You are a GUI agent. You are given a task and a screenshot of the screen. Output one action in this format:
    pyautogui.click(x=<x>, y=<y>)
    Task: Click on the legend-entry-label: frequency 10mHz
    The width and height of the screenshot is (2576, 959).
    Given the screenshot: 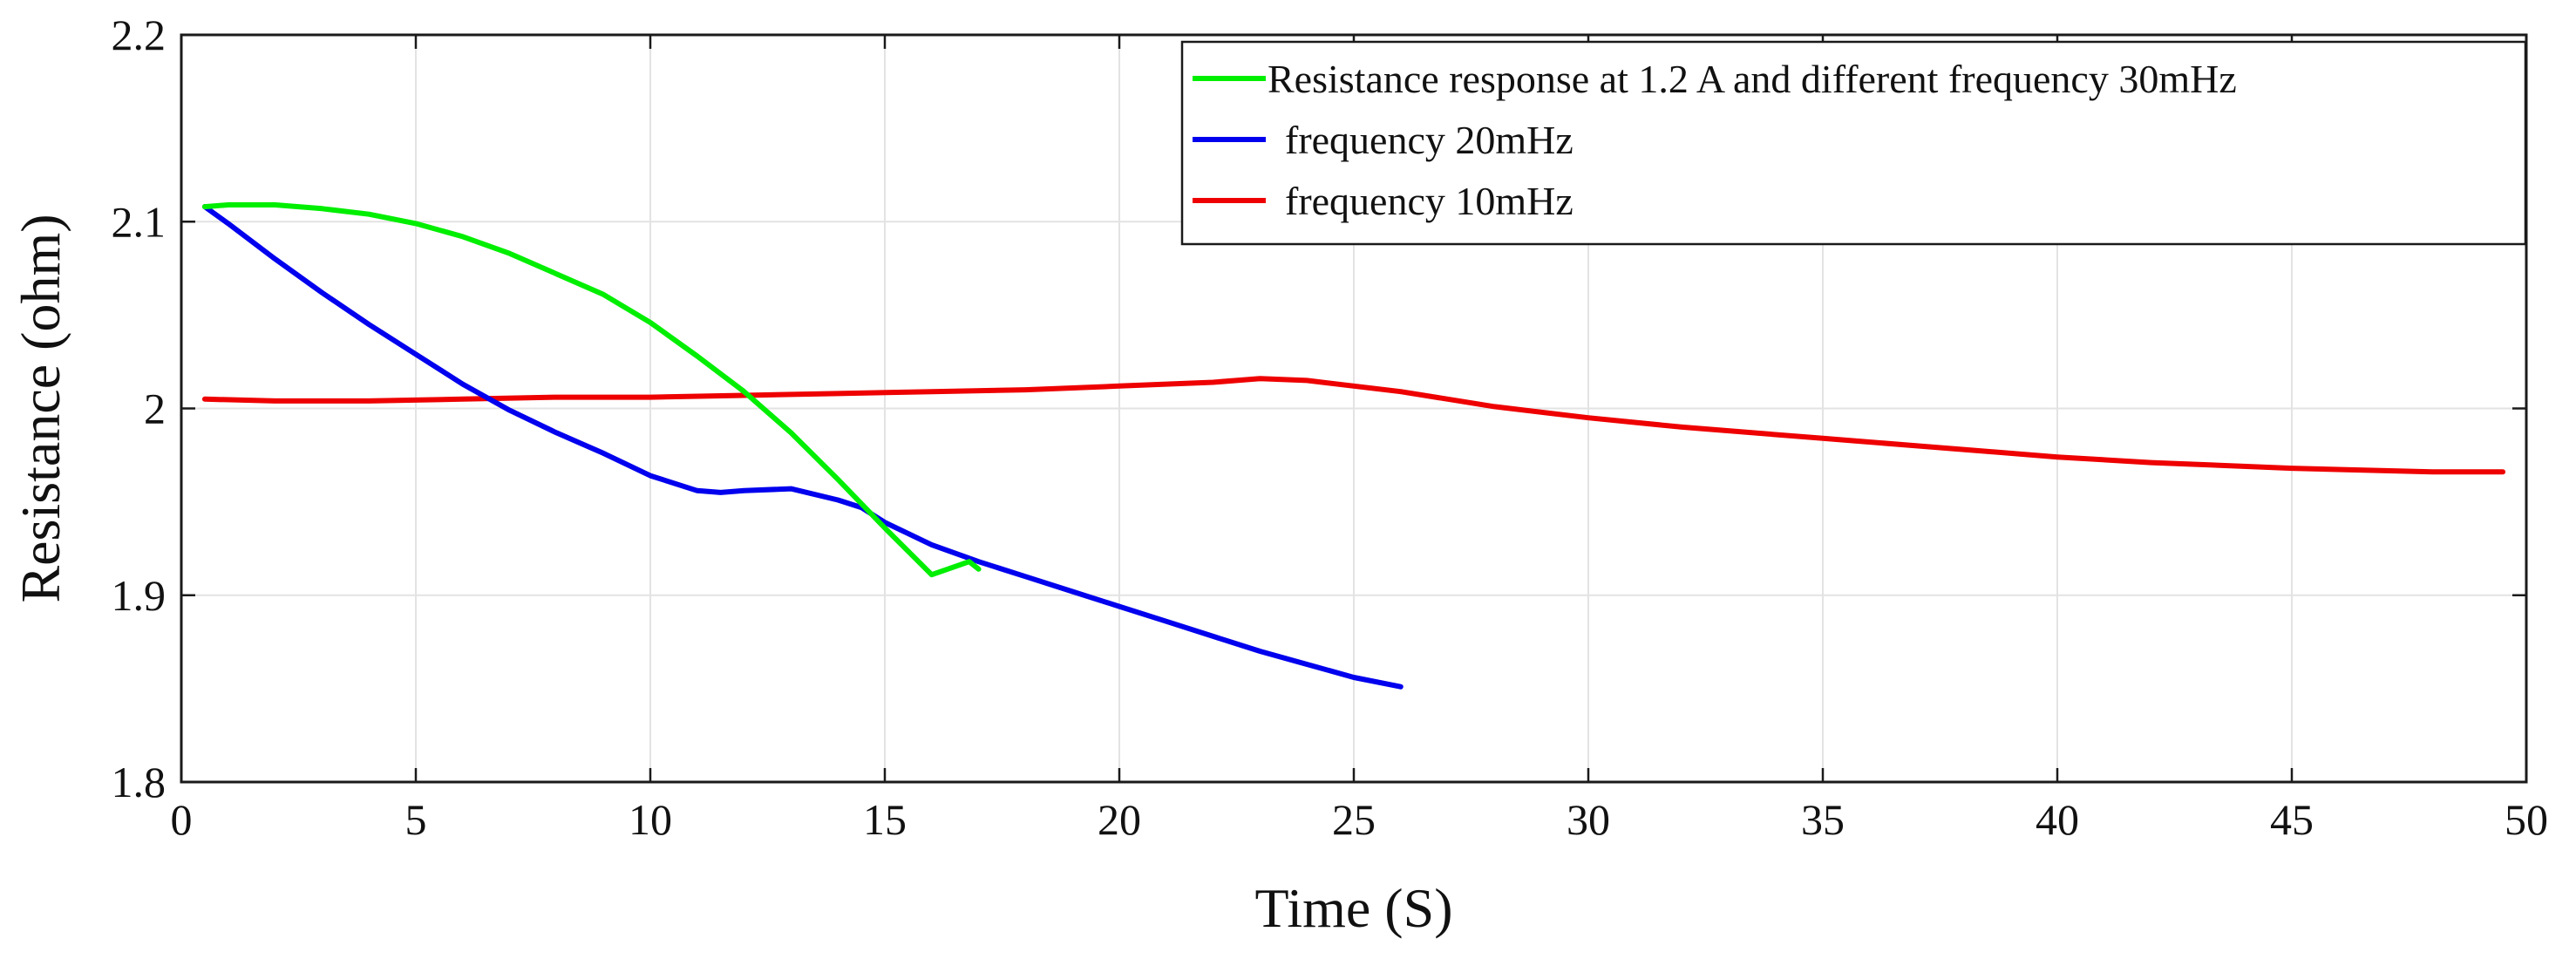 What is the action you would take?
    pyautogui.click(x=1429, y=201)
    